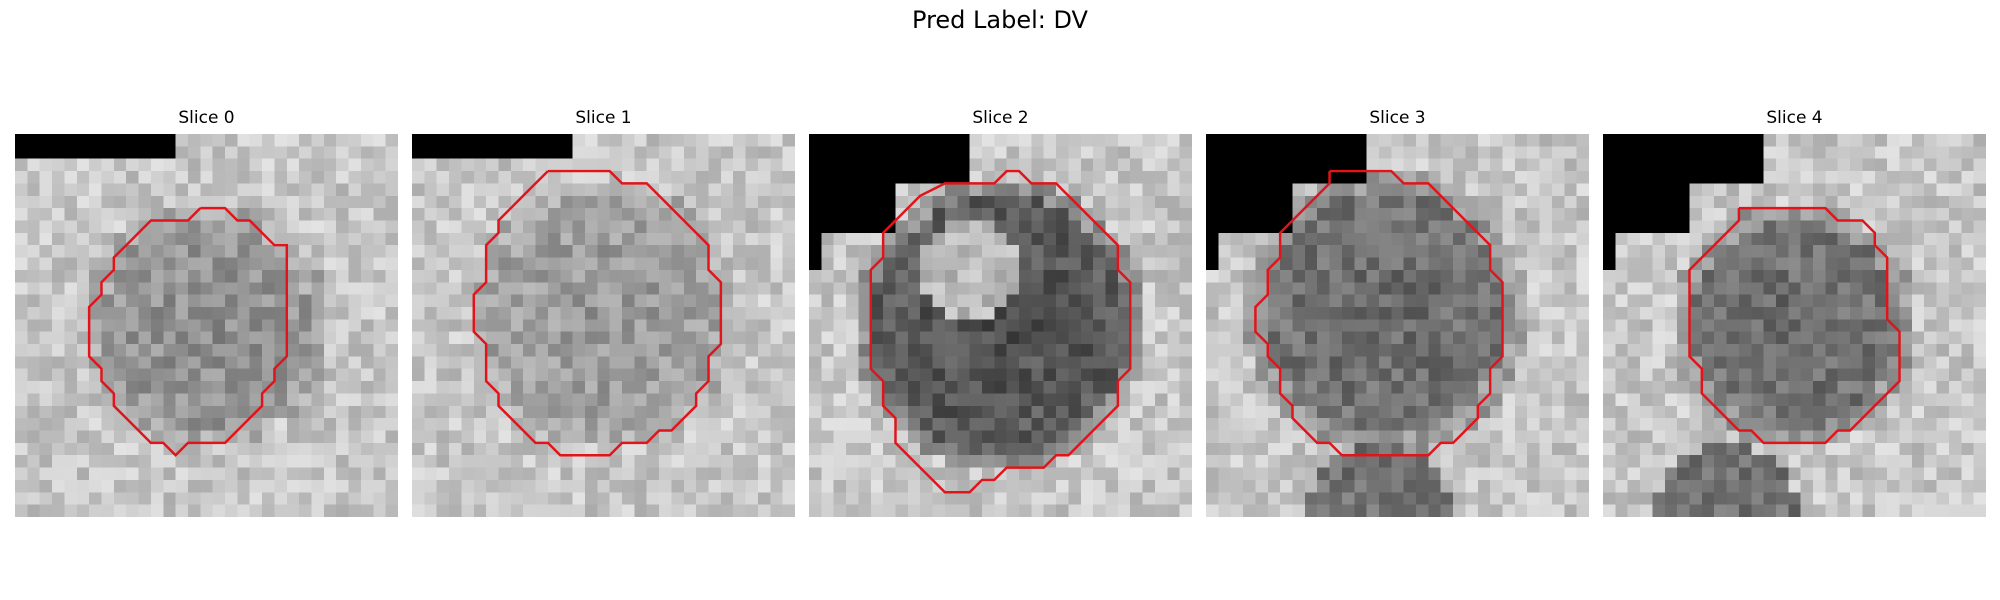 This screenshot has width=2000, height=600. What do you see at coordinates (206, 118) in the screenshot?
I see `slice-title: Slice 0` at bounding box center [206, 118].